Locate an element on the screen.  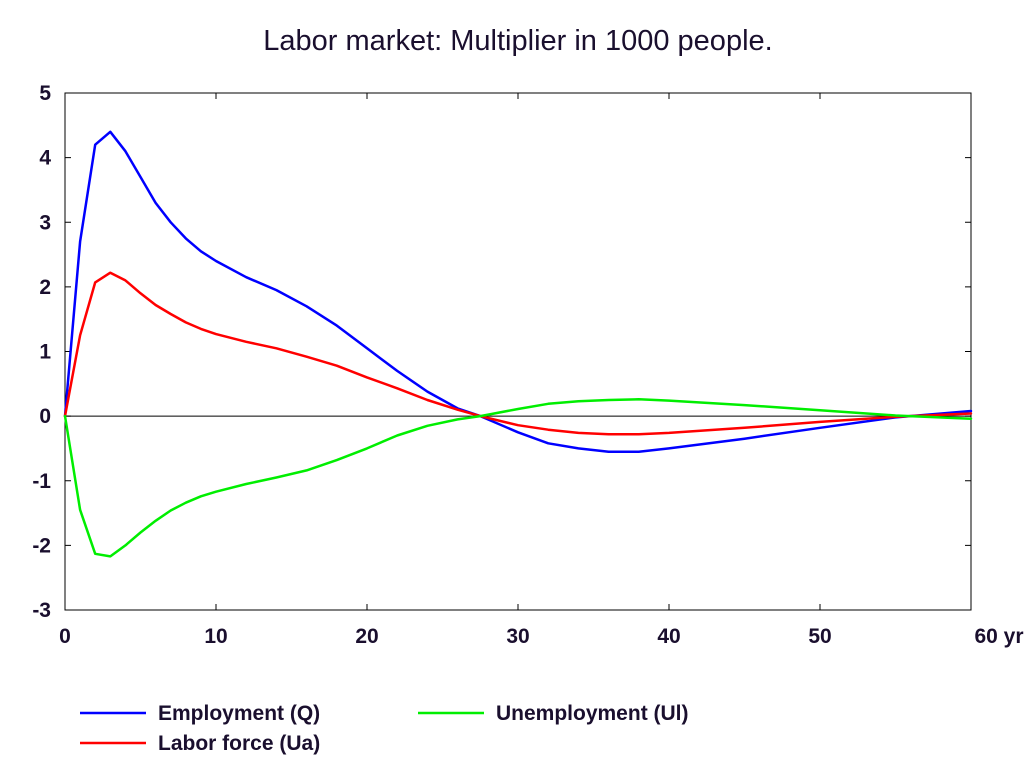
x-tick-label: 0 is located at coordinates (65, 636).